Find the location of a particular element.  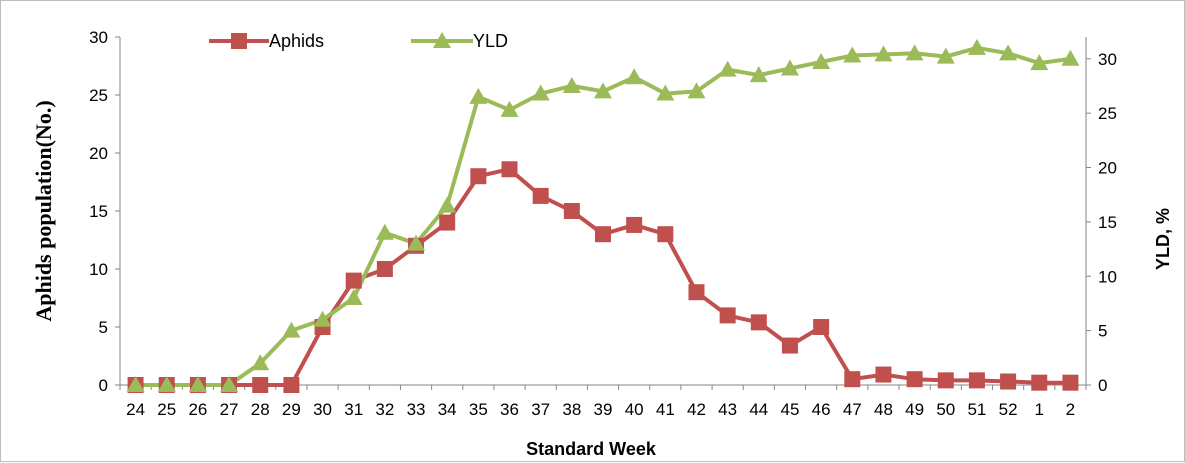

legend-label-yld: YLD is located at coordinates (490, 41).